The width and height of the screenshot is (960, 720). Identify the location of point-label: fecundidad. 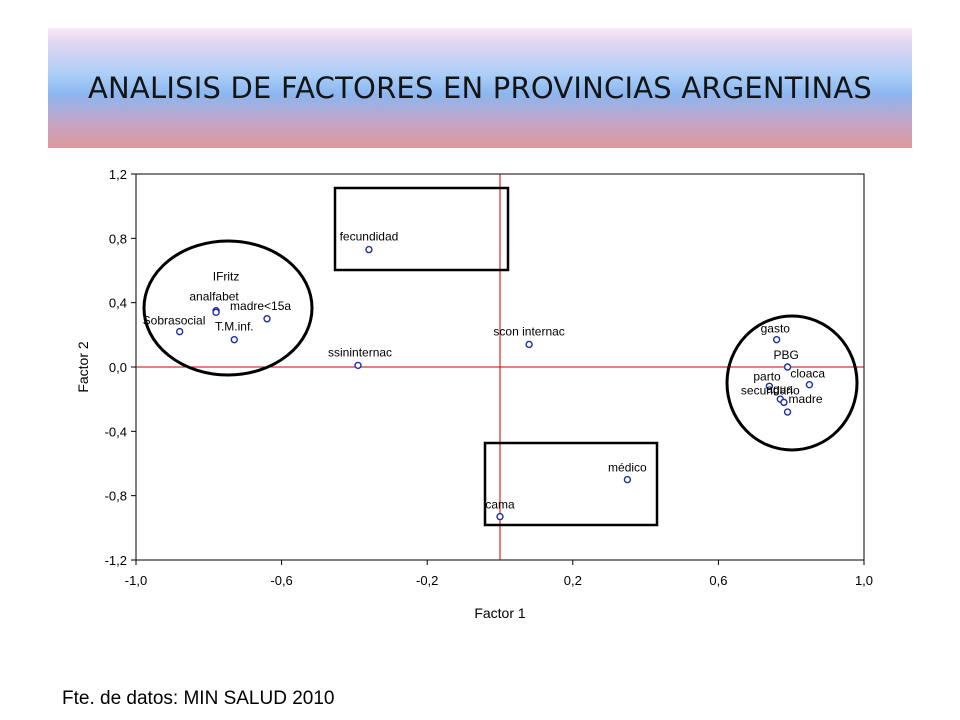
(369, 237).